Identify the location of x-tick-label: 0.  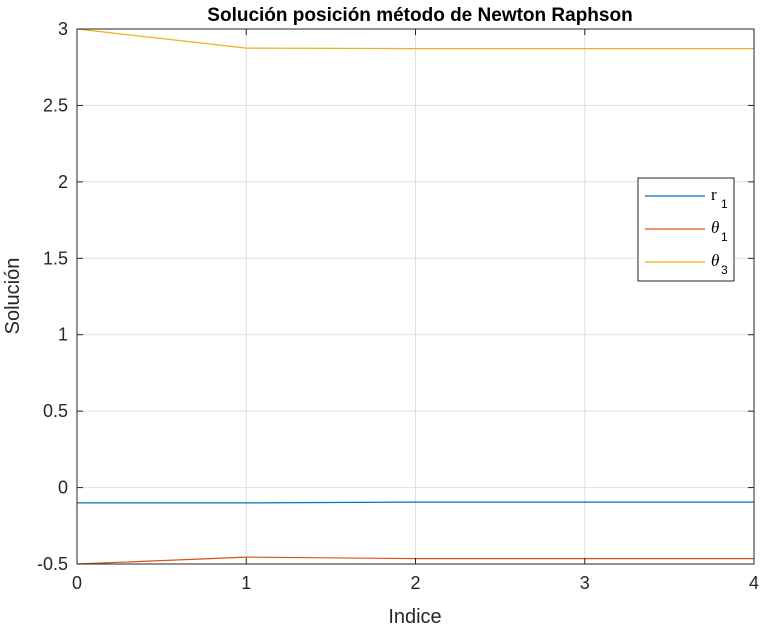
(77, 583).